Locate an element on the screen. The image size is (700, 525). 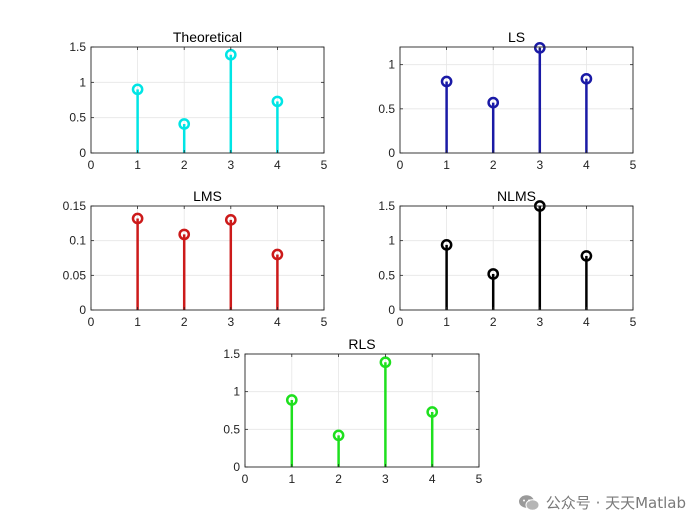
subplot-nlms: 0 1 2 3 4 5 0 0.5 1 1.5 NLMS is located at coordinates (507, 258).